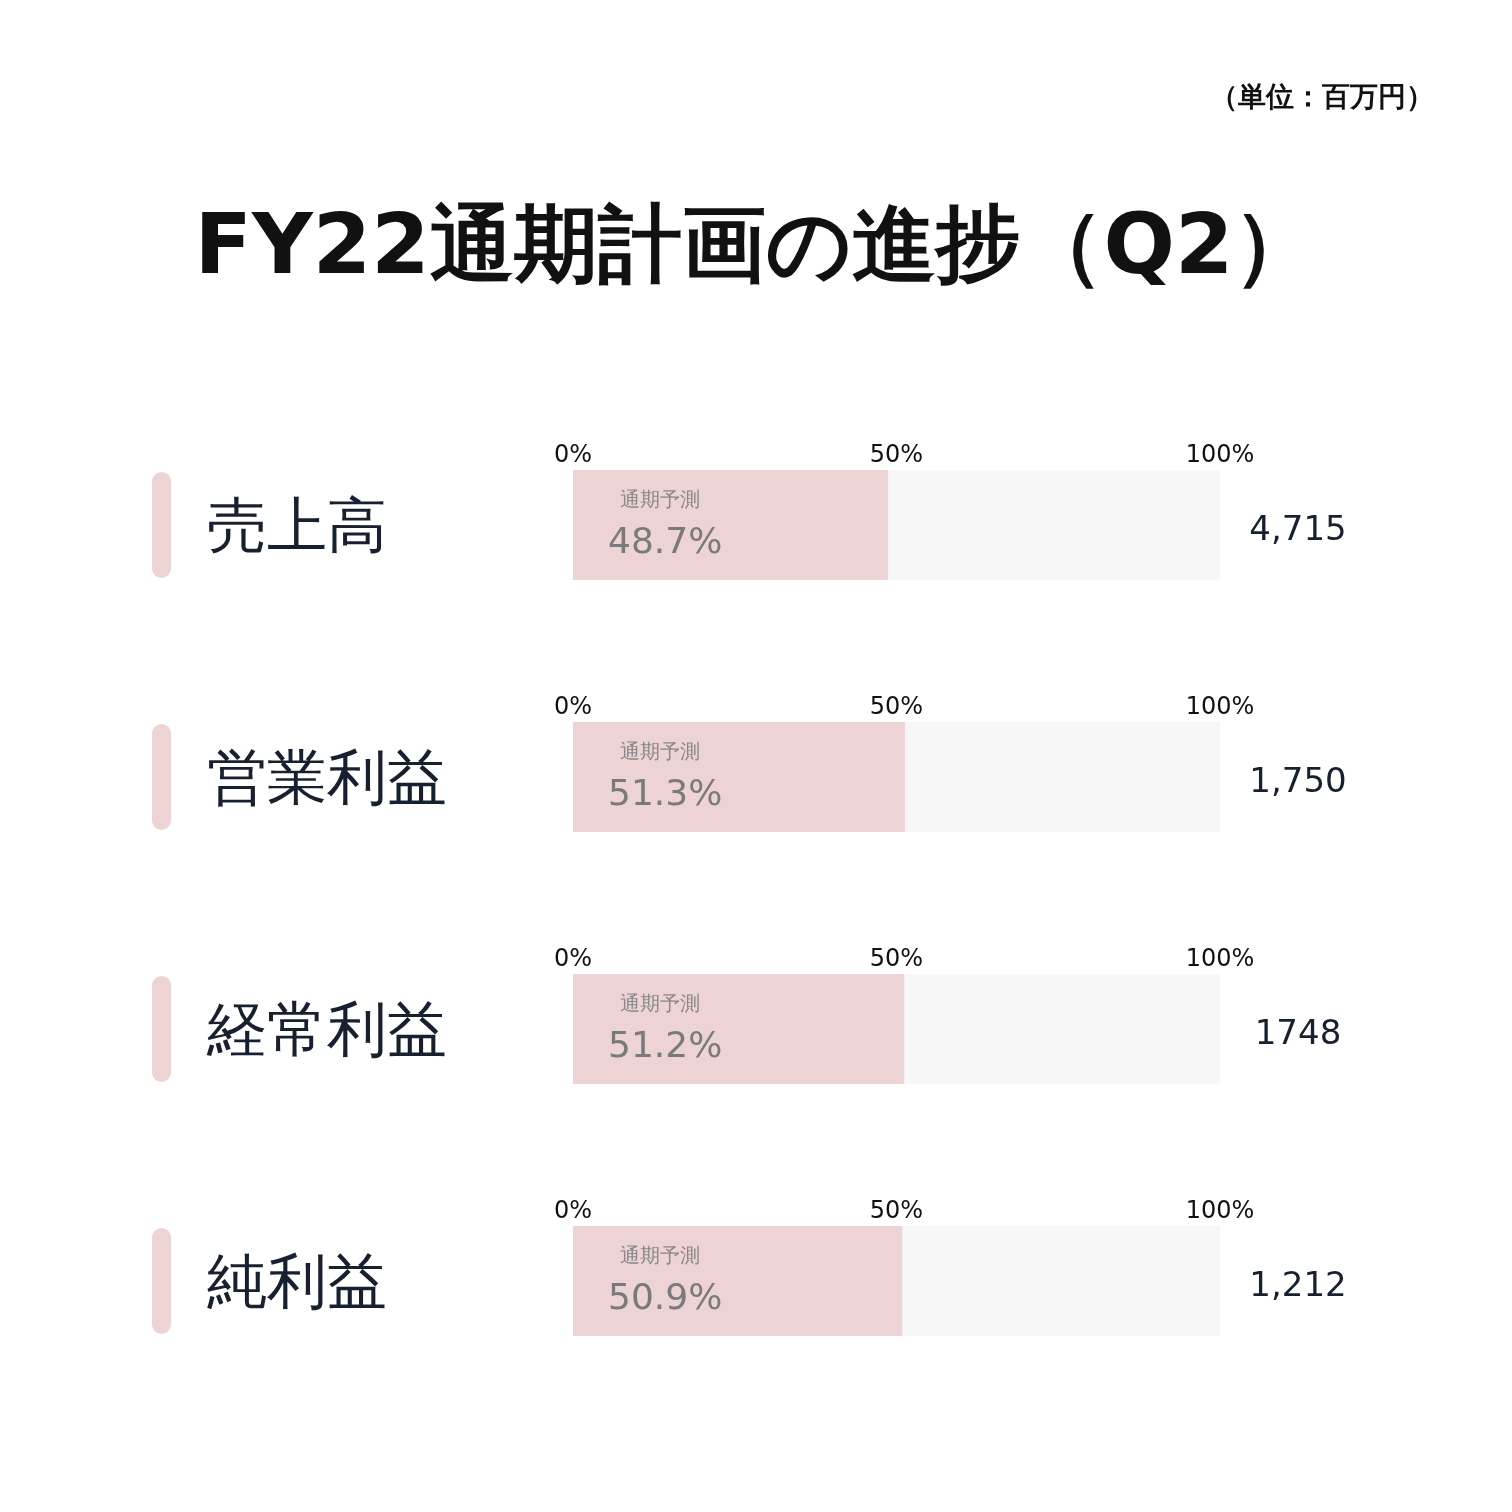 The width and height of the screenshot is (1512, 1512). I want to click on y-tick-label: 売上高, so click(297, 525).